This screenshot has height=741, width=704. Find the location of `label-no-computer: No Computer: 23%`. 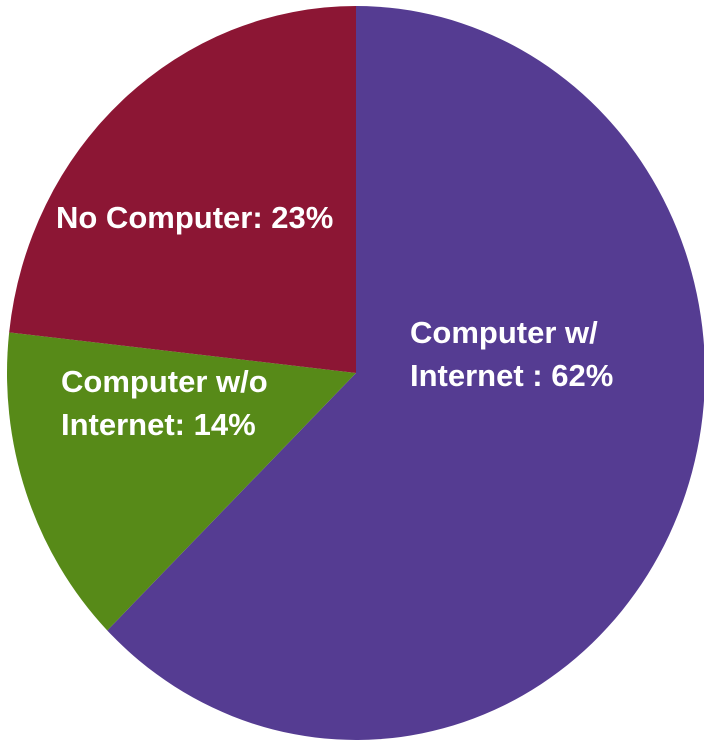

label-no-computer: No Computer: 23% is located at coordinates (194, 217).